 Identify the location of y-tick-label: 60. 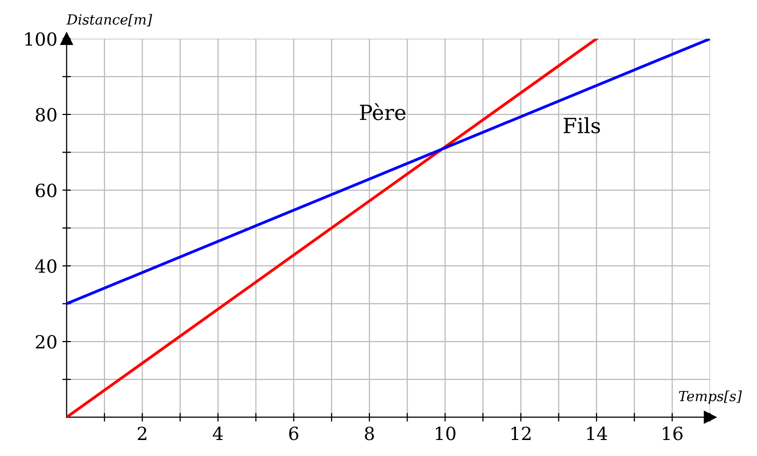
(46, 191).